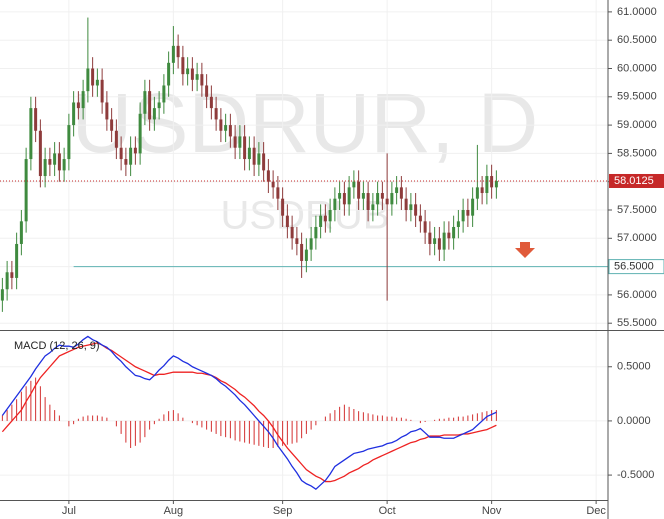 This screenshot has width=664, height=519. I want to click on x-tick-label: Aug, so click(174, 511).